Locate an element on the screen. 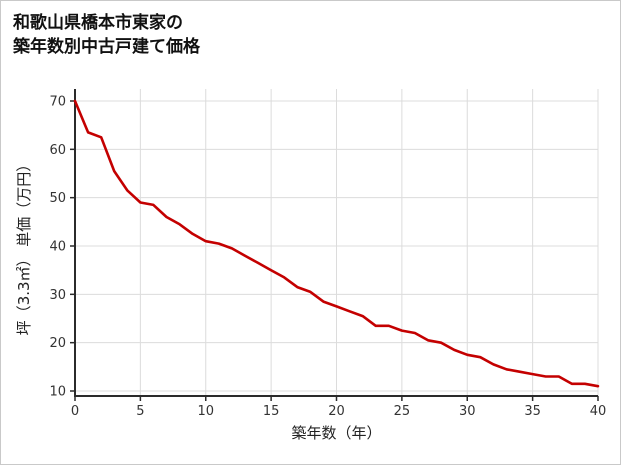 The image size is (621, 465). x-axis-label: 築年数（年） is located at coordinates (336, 433).